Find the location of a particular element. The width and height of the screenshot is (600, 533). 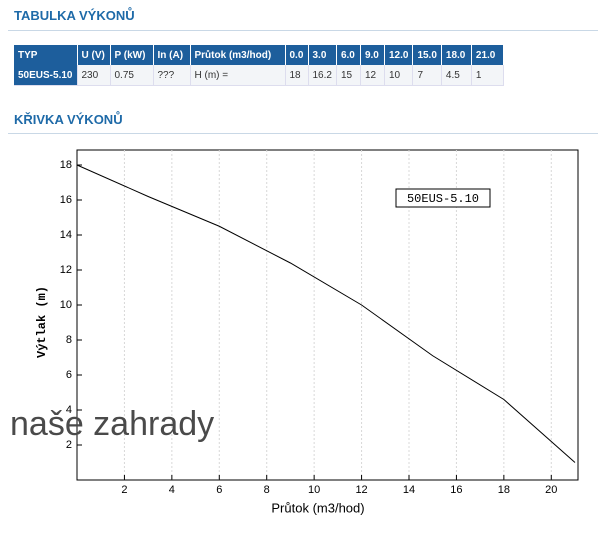

table-cell: 15 is located at coordinates (348, 75).